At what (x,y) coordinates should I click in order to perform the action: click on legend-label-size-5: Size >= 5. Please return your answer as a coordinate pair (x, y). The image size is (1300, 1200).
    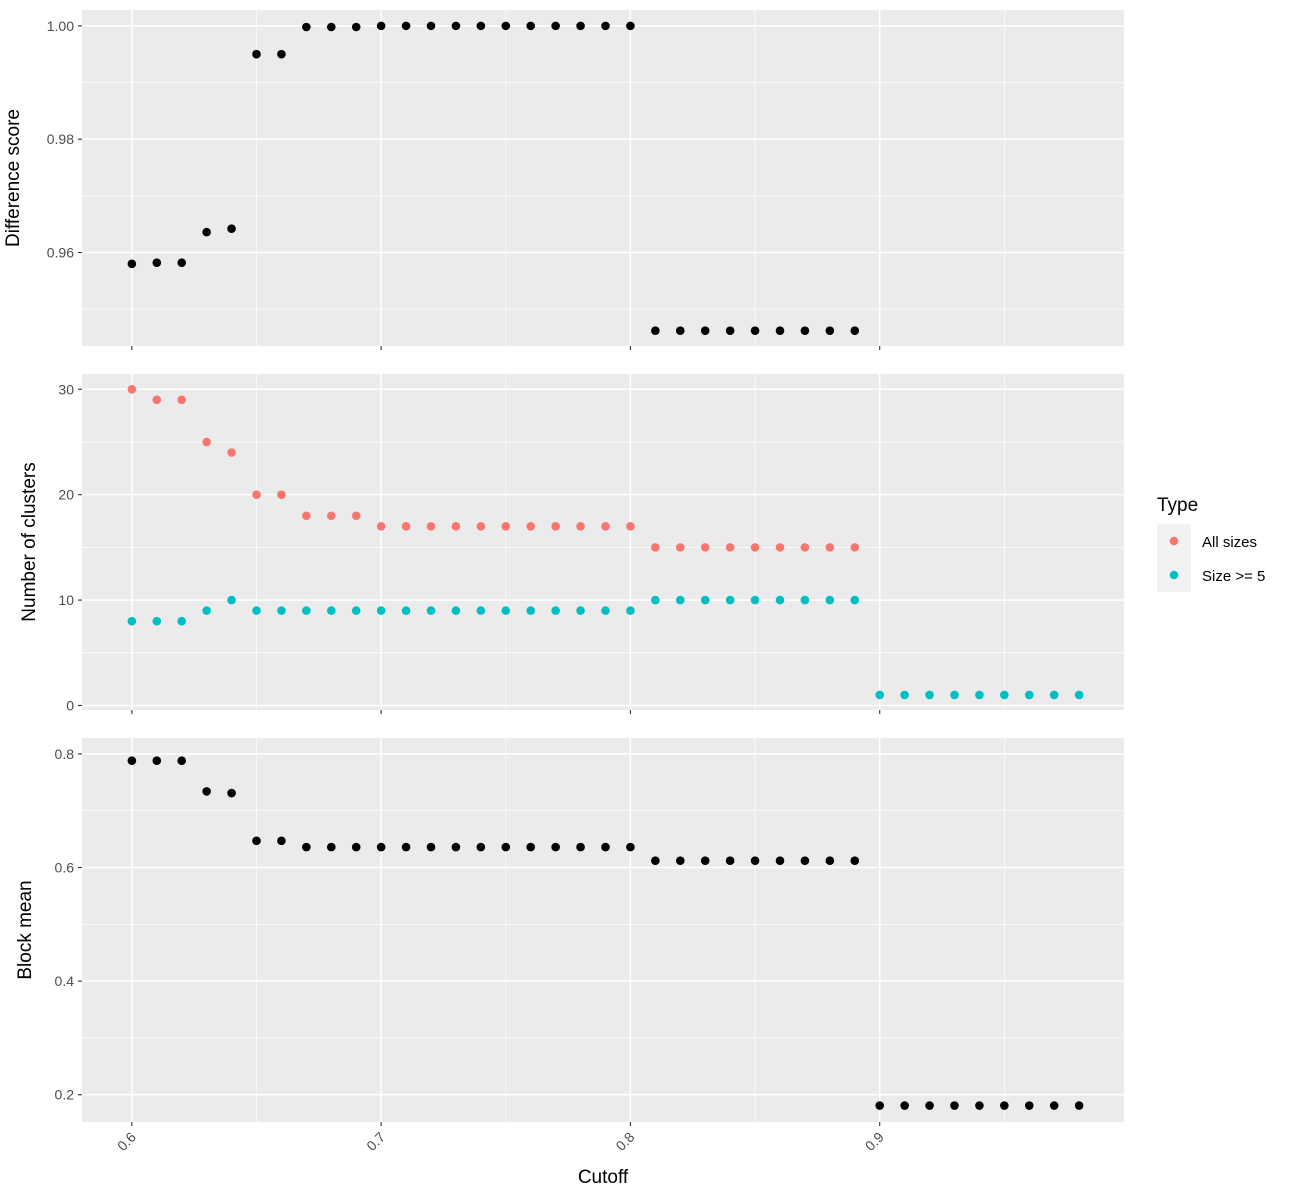
    Looking at the image, I should click on (1233, 576).